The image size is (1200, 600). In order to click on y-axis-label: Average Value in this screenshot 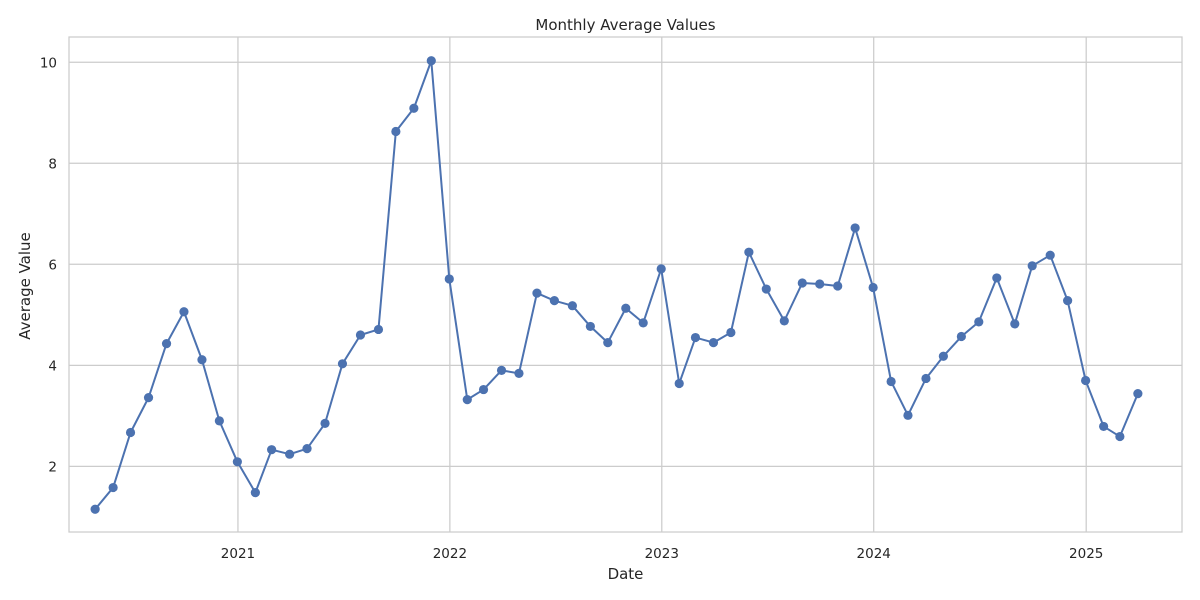, I will do `click(25, 286)`.